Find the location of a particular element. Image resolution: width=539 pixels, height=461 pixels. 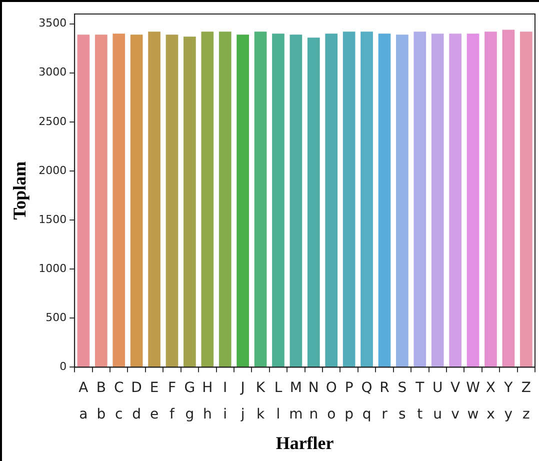

x-tick-label: S s is located at coordinates (402, 401).